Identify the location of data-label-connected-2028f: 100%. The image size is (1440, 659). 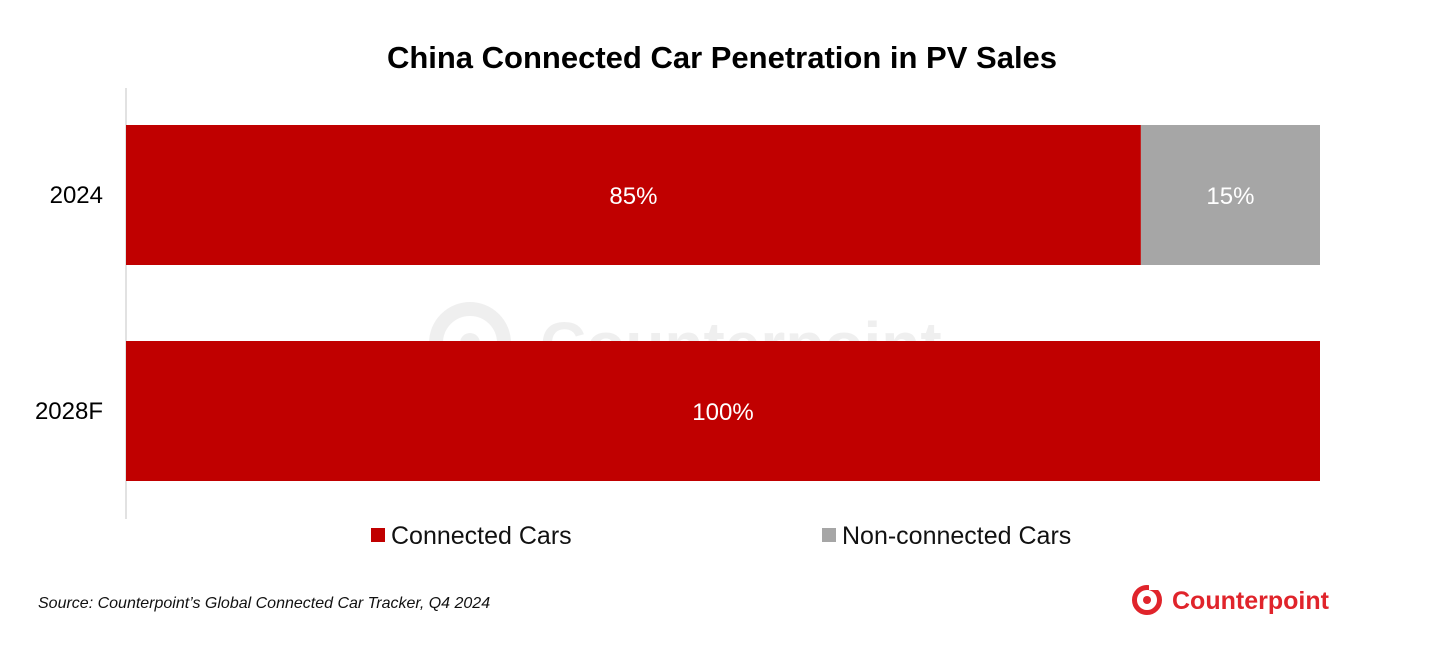
(722, 412).